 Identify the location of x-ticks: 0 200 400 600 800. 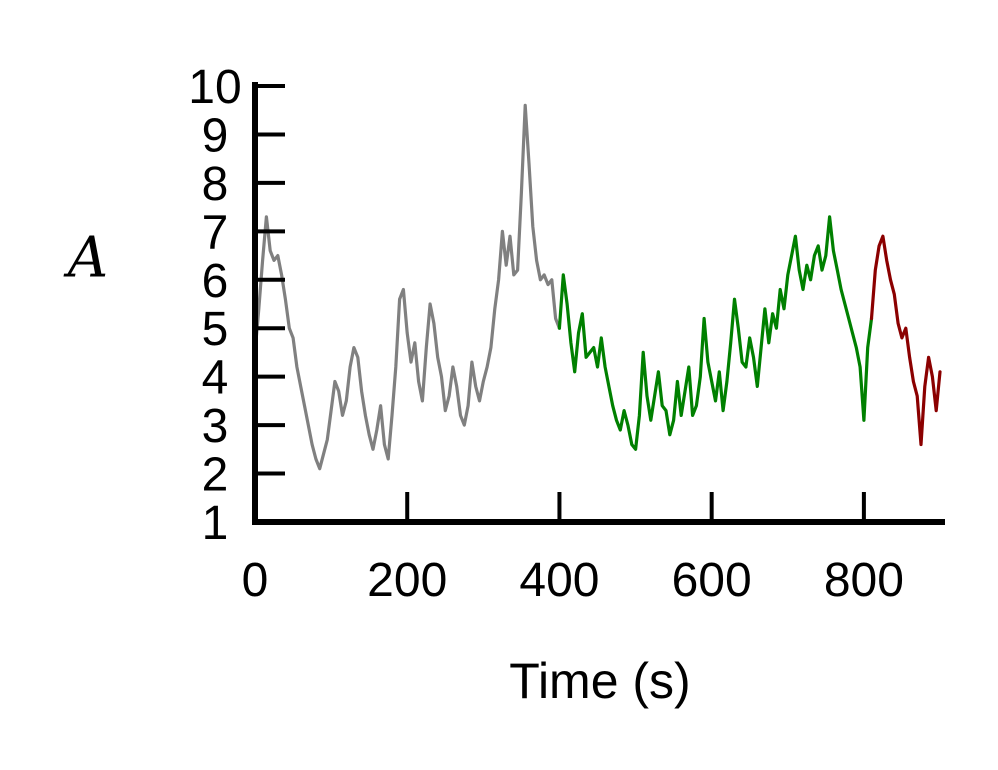
(573, 549).